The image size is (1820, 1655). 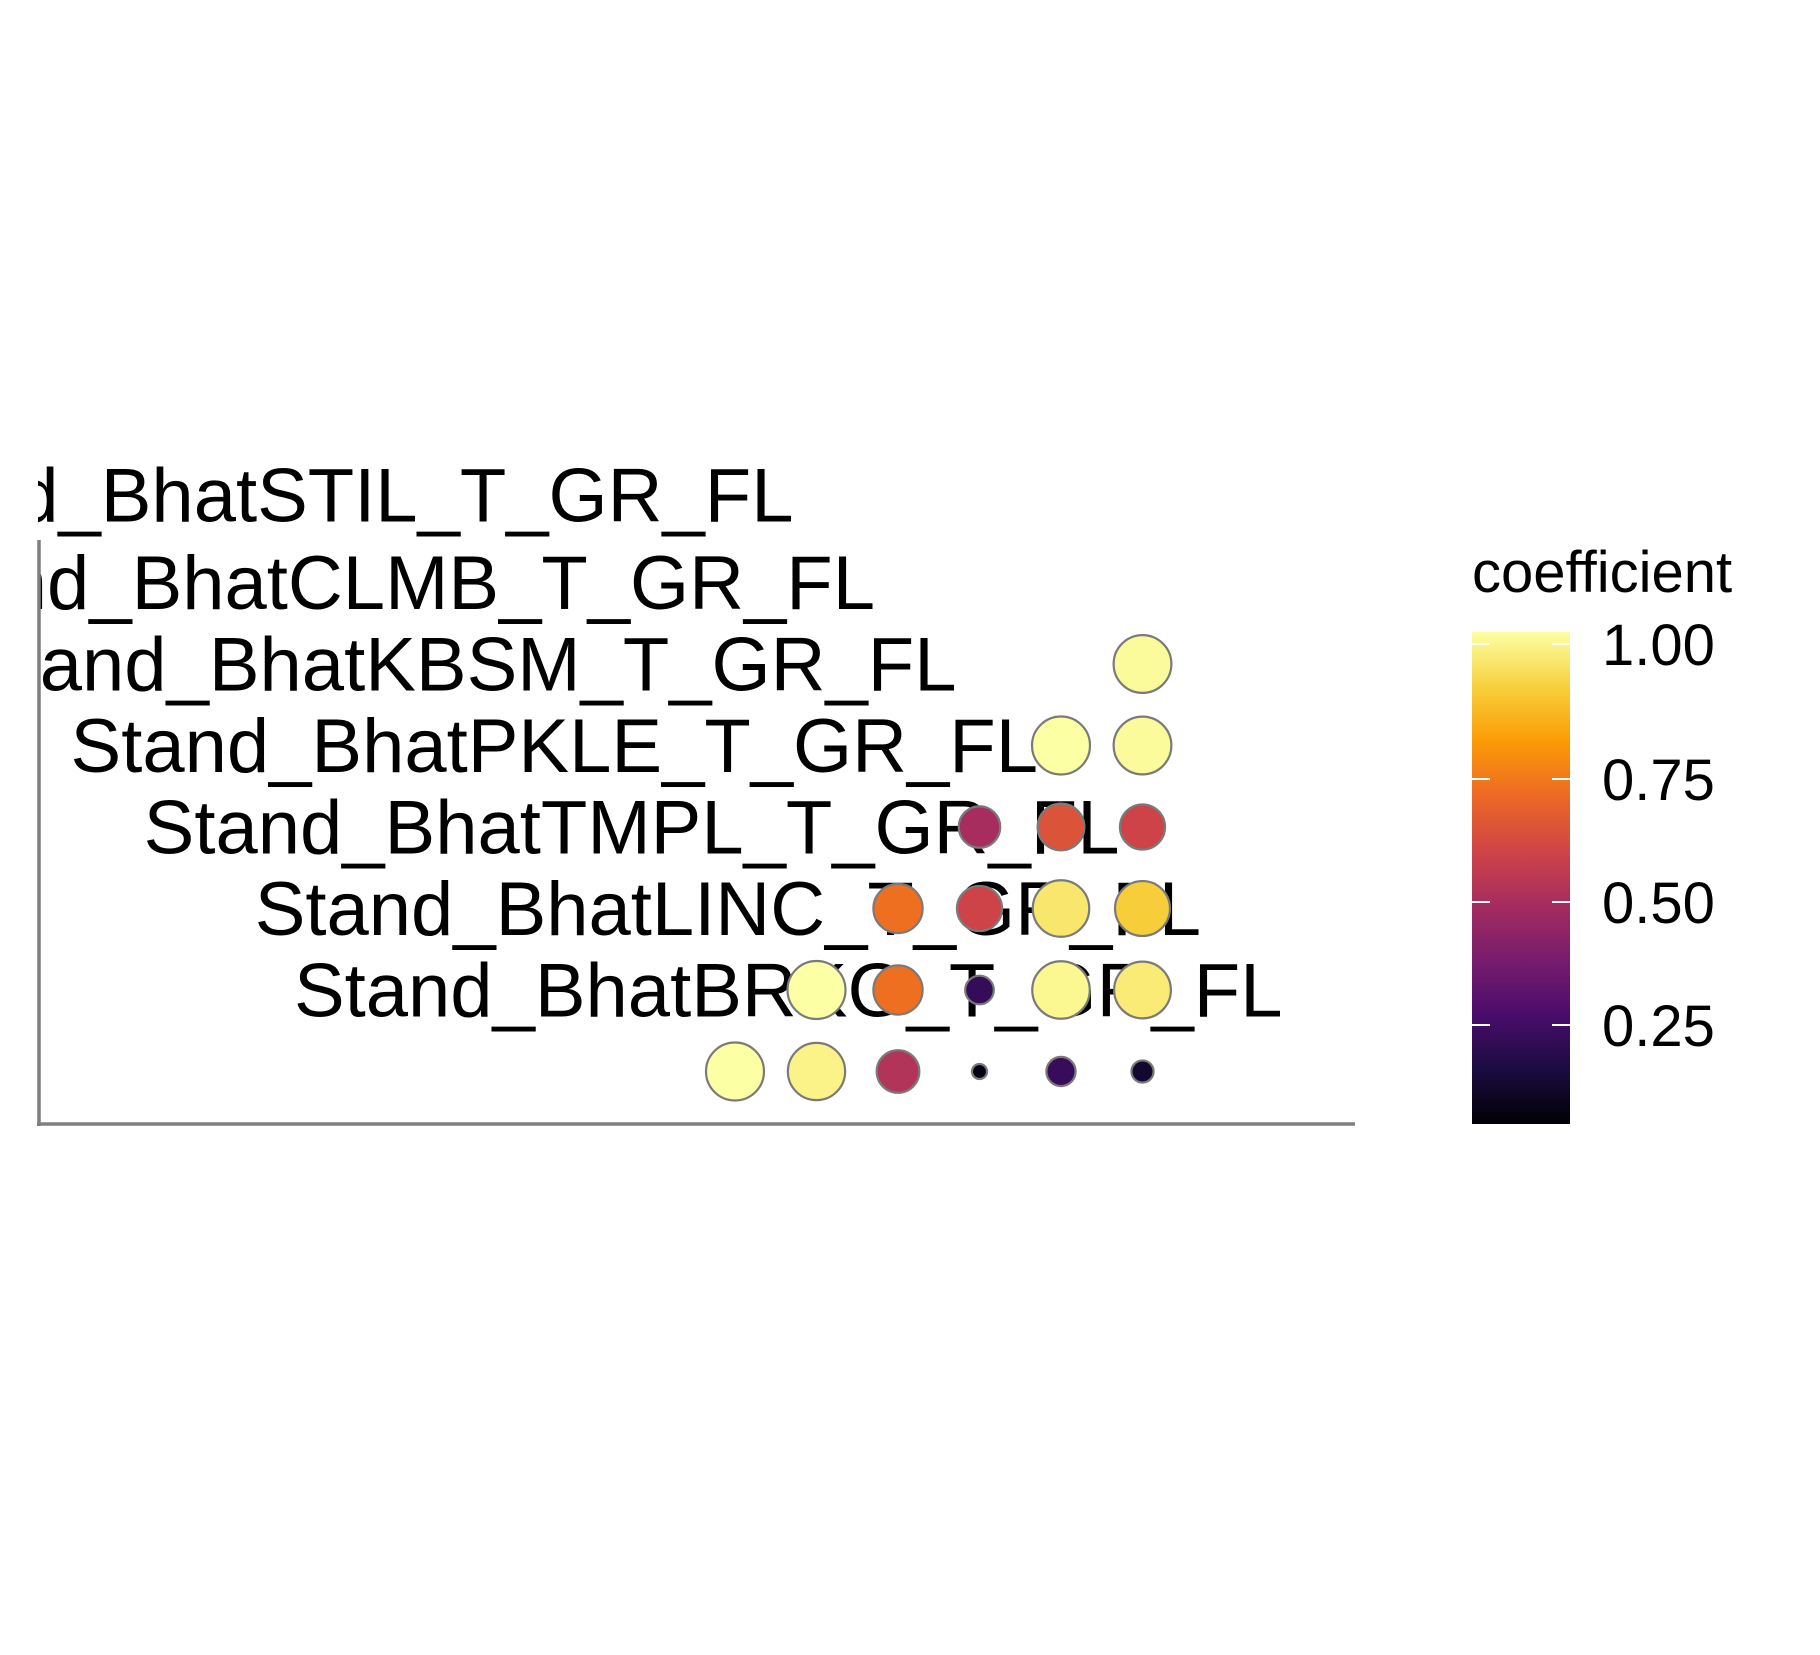 I want to click on legend-title: coefficient, so click(x=1602, y=572).